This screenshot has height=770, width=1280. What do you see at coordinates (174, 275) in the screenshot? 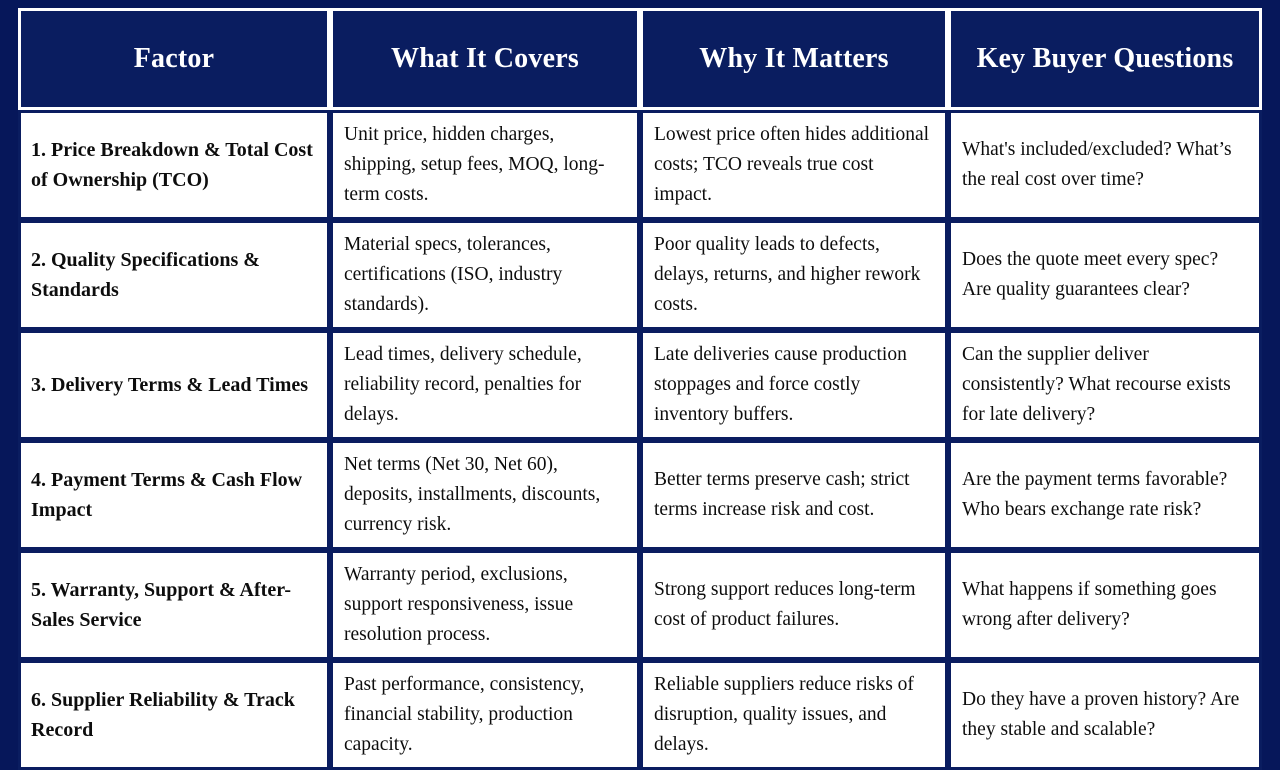
I see `cell-factor: 2. Quality Specifications & Standards` at bounding box center [174, 275].